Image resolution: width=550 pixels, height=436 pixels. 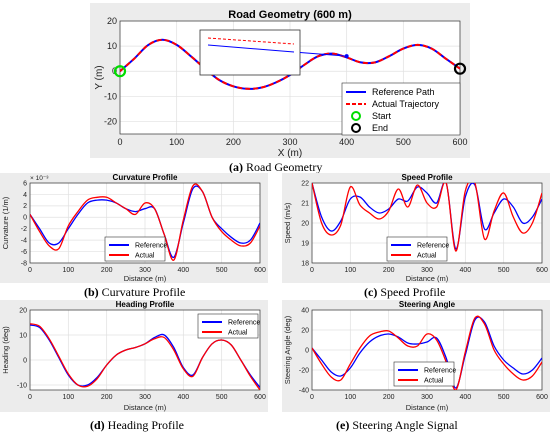 What do you see at coordinates (120, 71) in the screenshot?
I see `marker-start` at bounding box center [120, 71].